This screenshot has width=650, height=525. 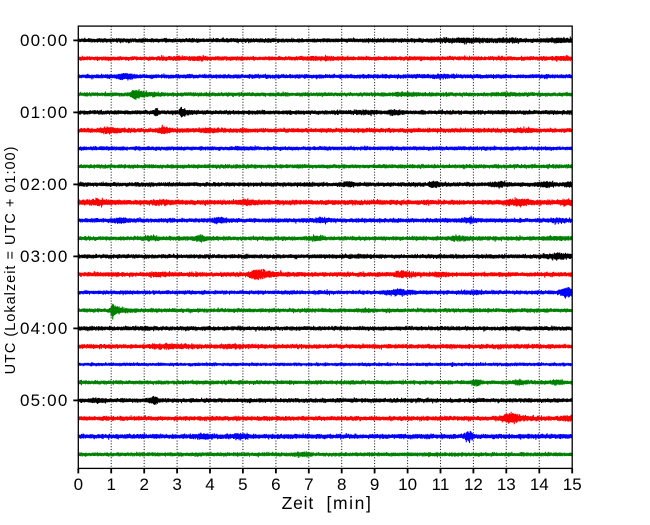 I want to click on svg-text: 8, so click(x=341, y=484).